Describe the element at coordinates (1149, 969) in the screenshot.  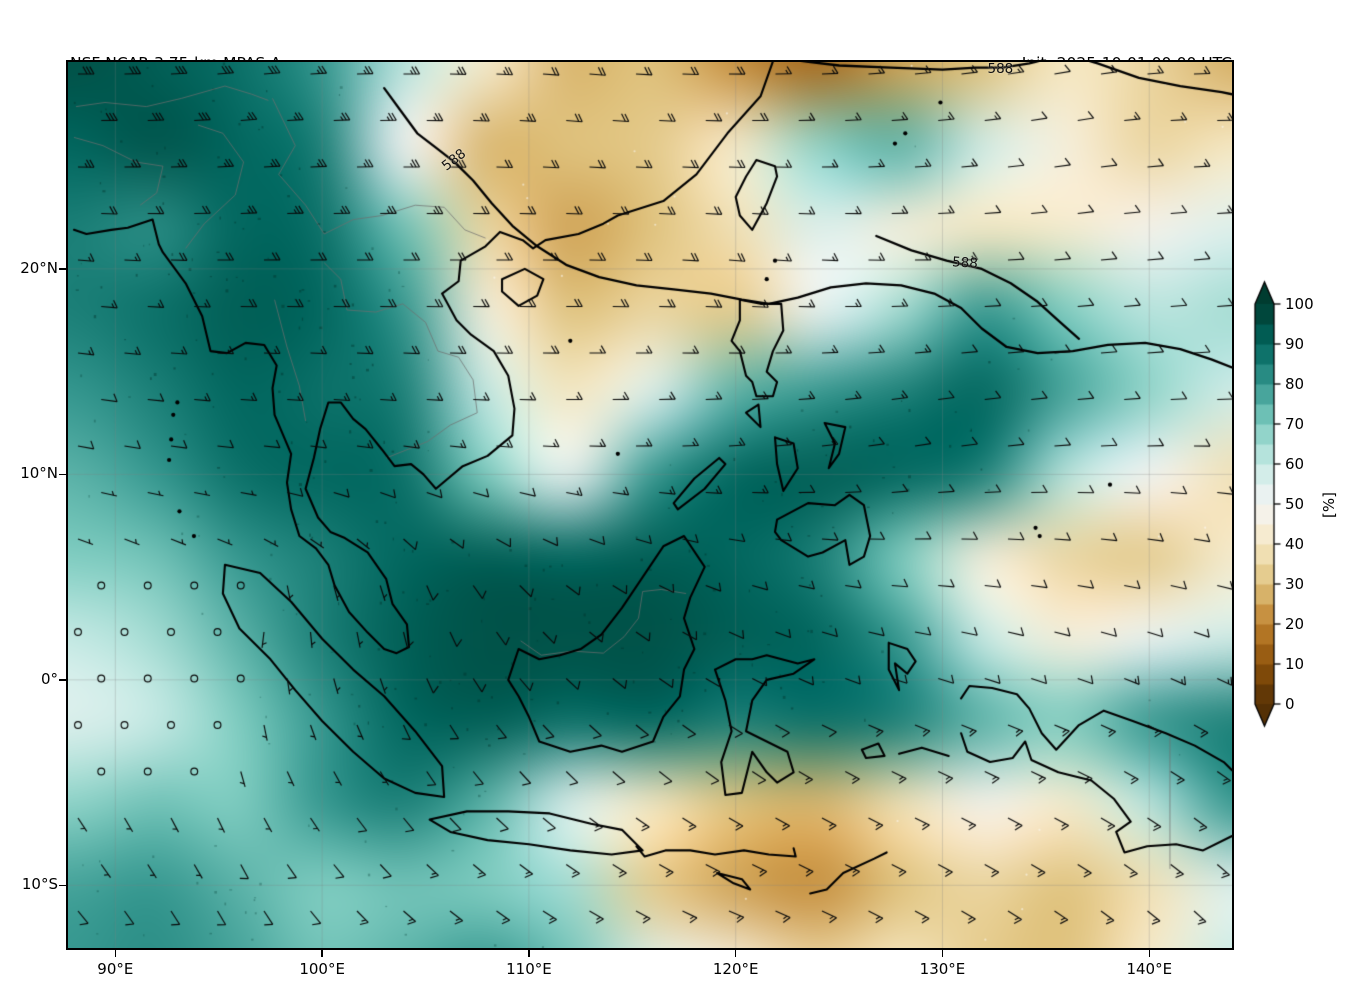
I see `x-tick-label: 140°E` at that location.